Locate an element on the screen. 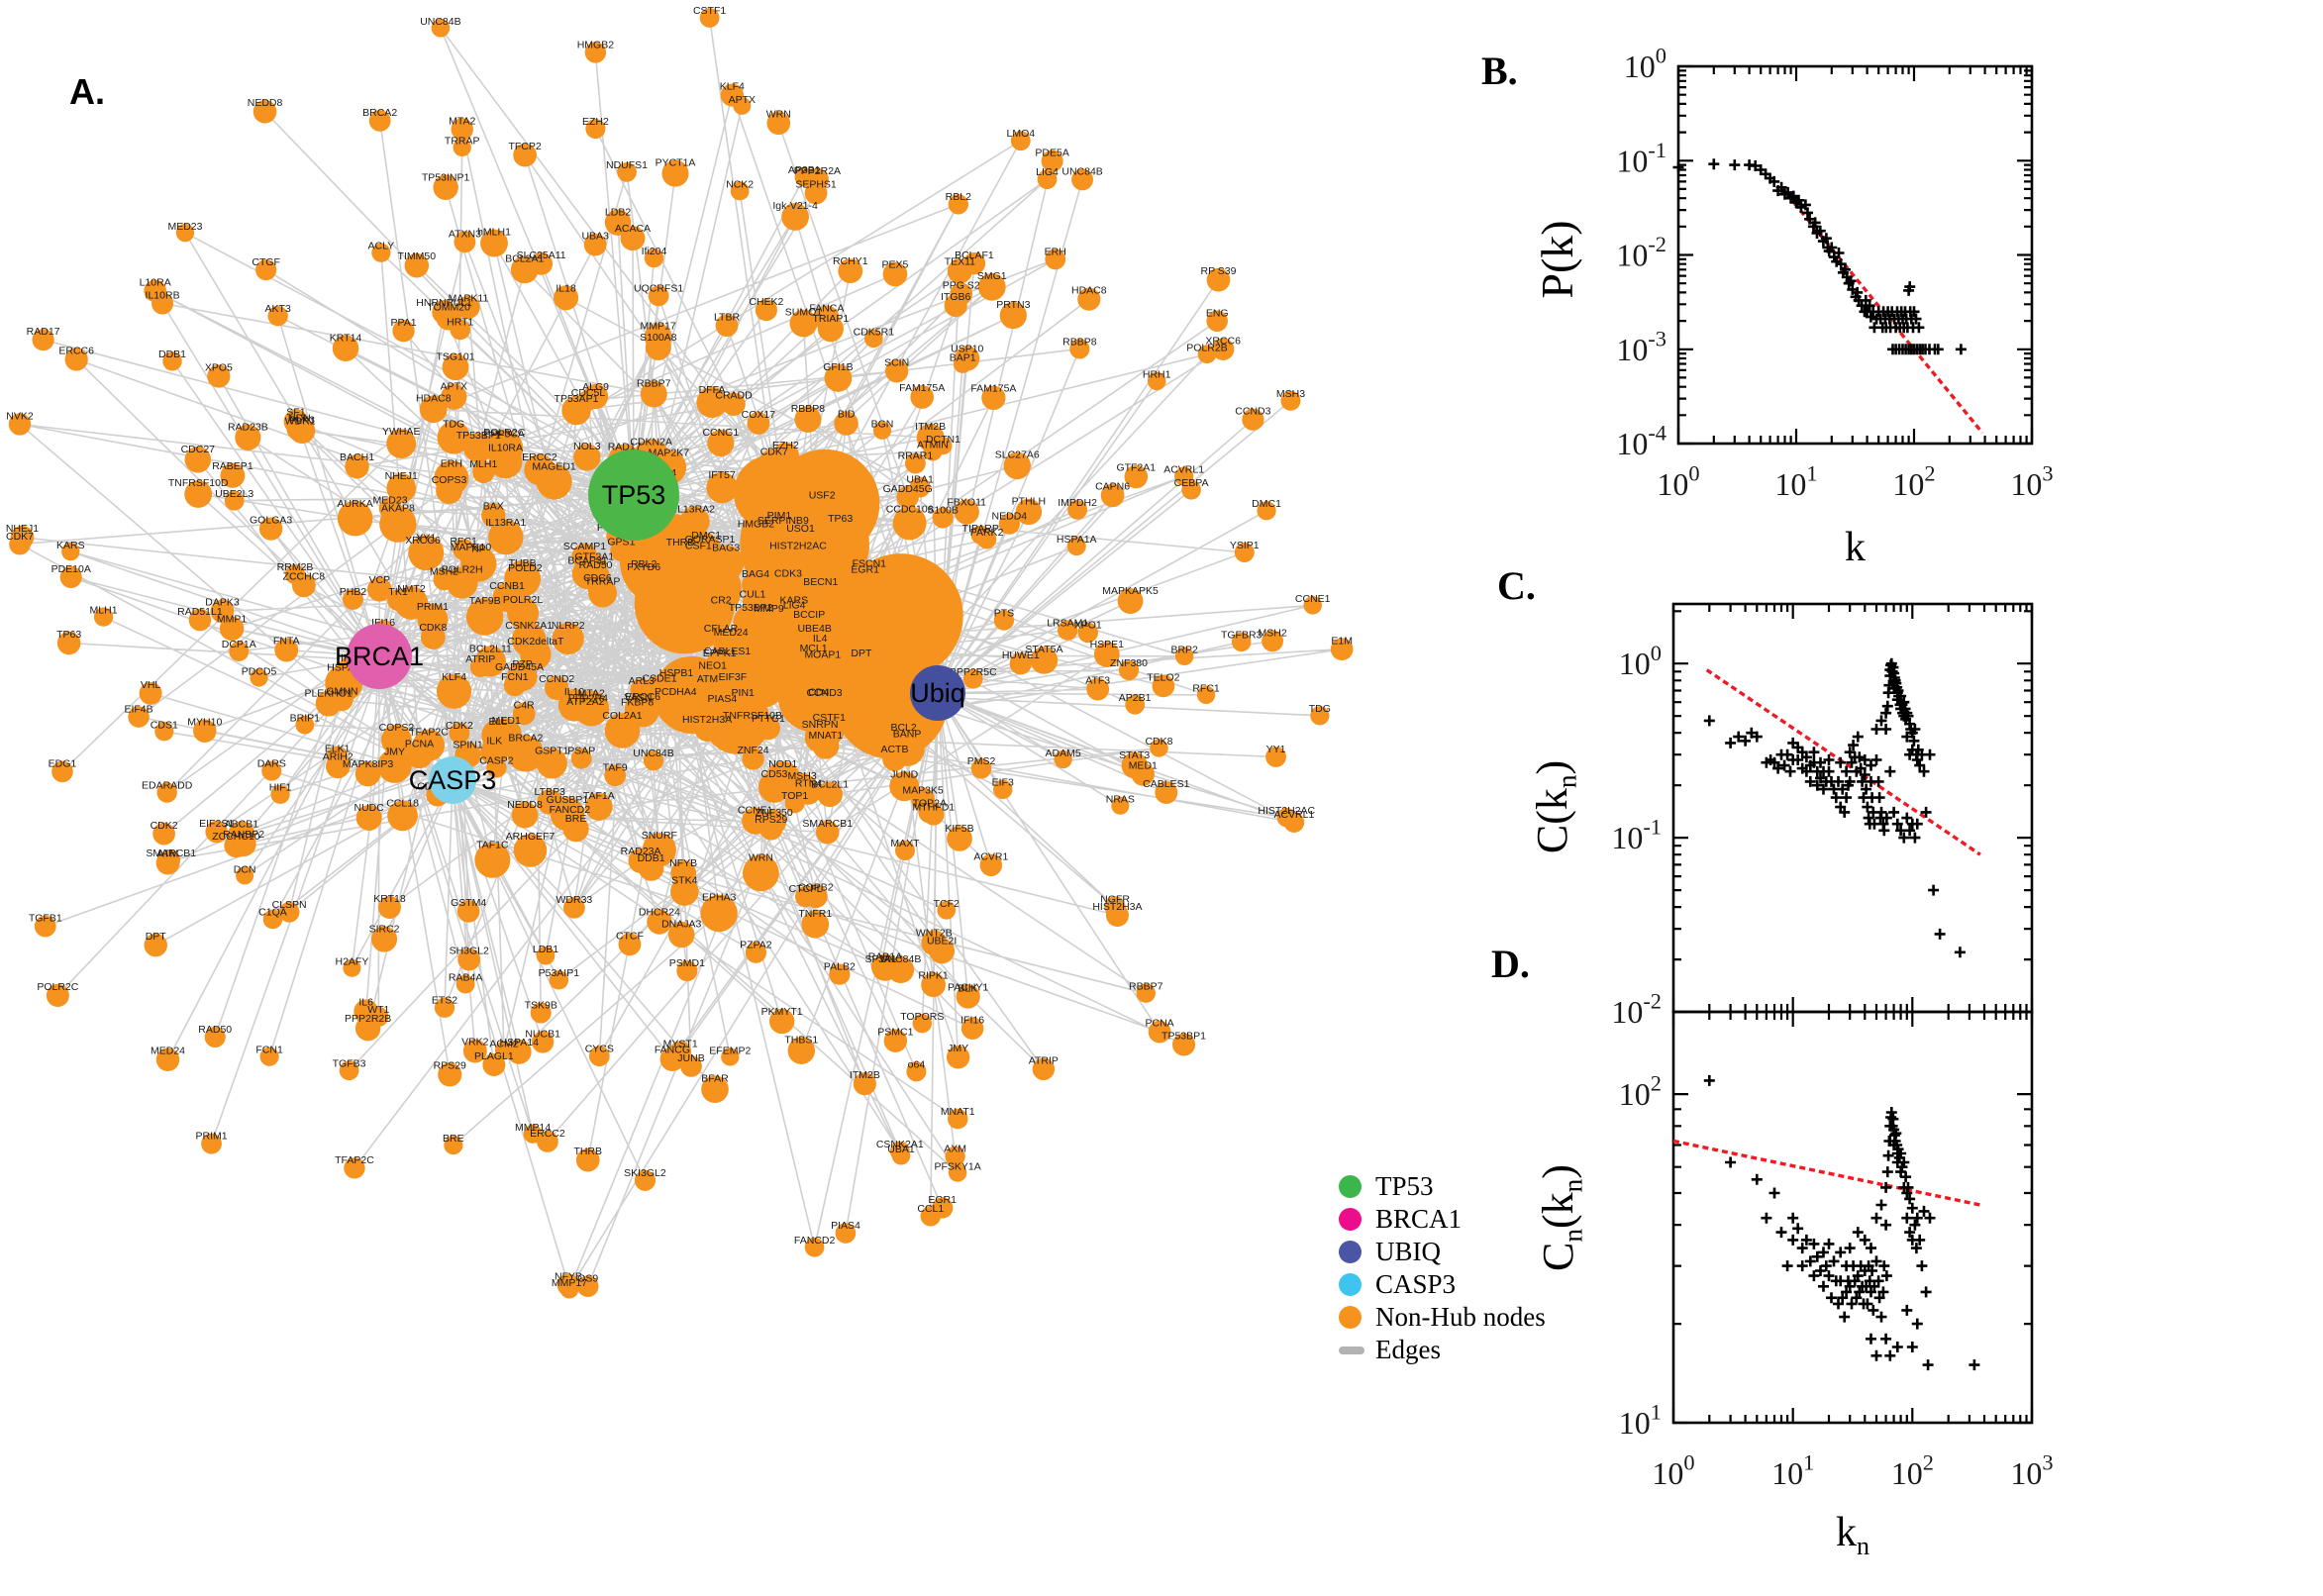  svg-text: ELL is located at coordinates (498, 722).